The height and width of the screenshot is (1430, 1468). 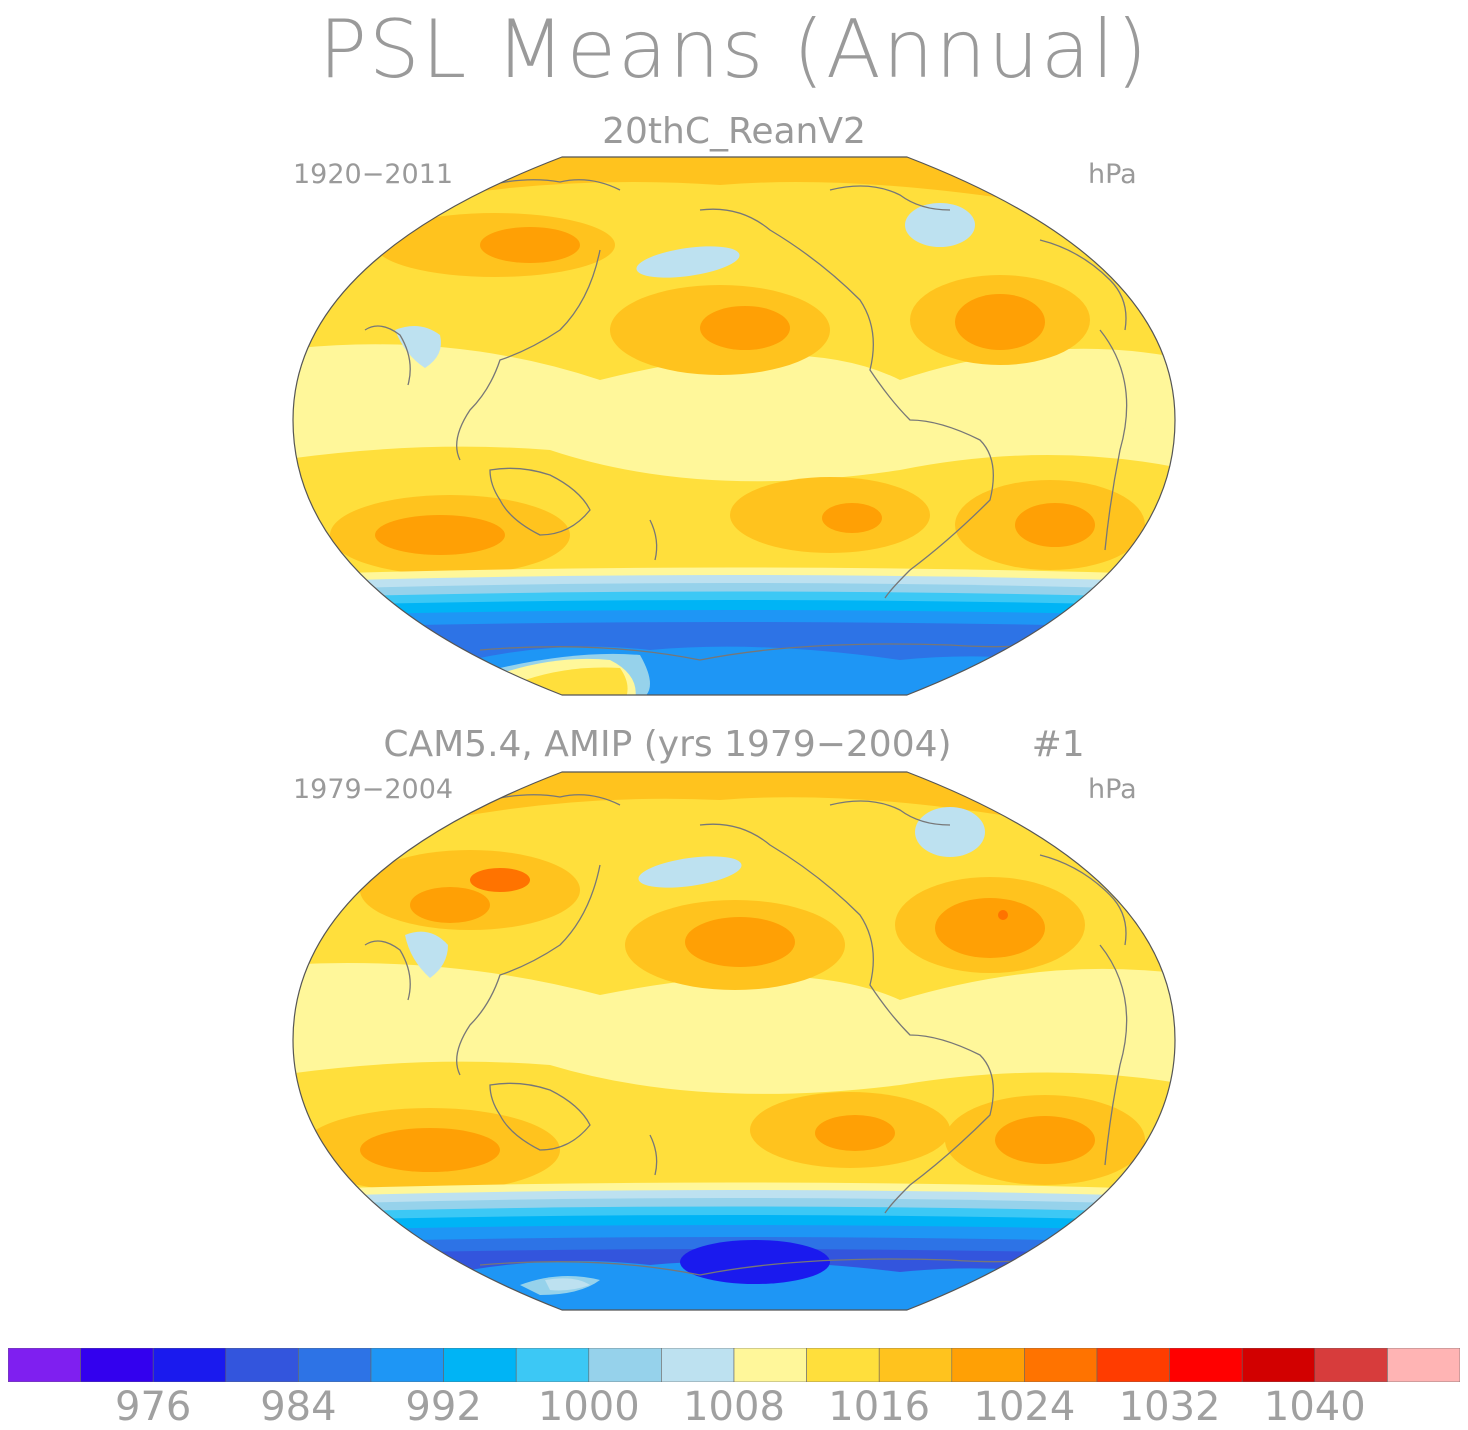 What do you see at coordinates (734, 49) in the screenshot?
I see `main-title: PSL Means (Annual)` at bounding box center [734, 49].